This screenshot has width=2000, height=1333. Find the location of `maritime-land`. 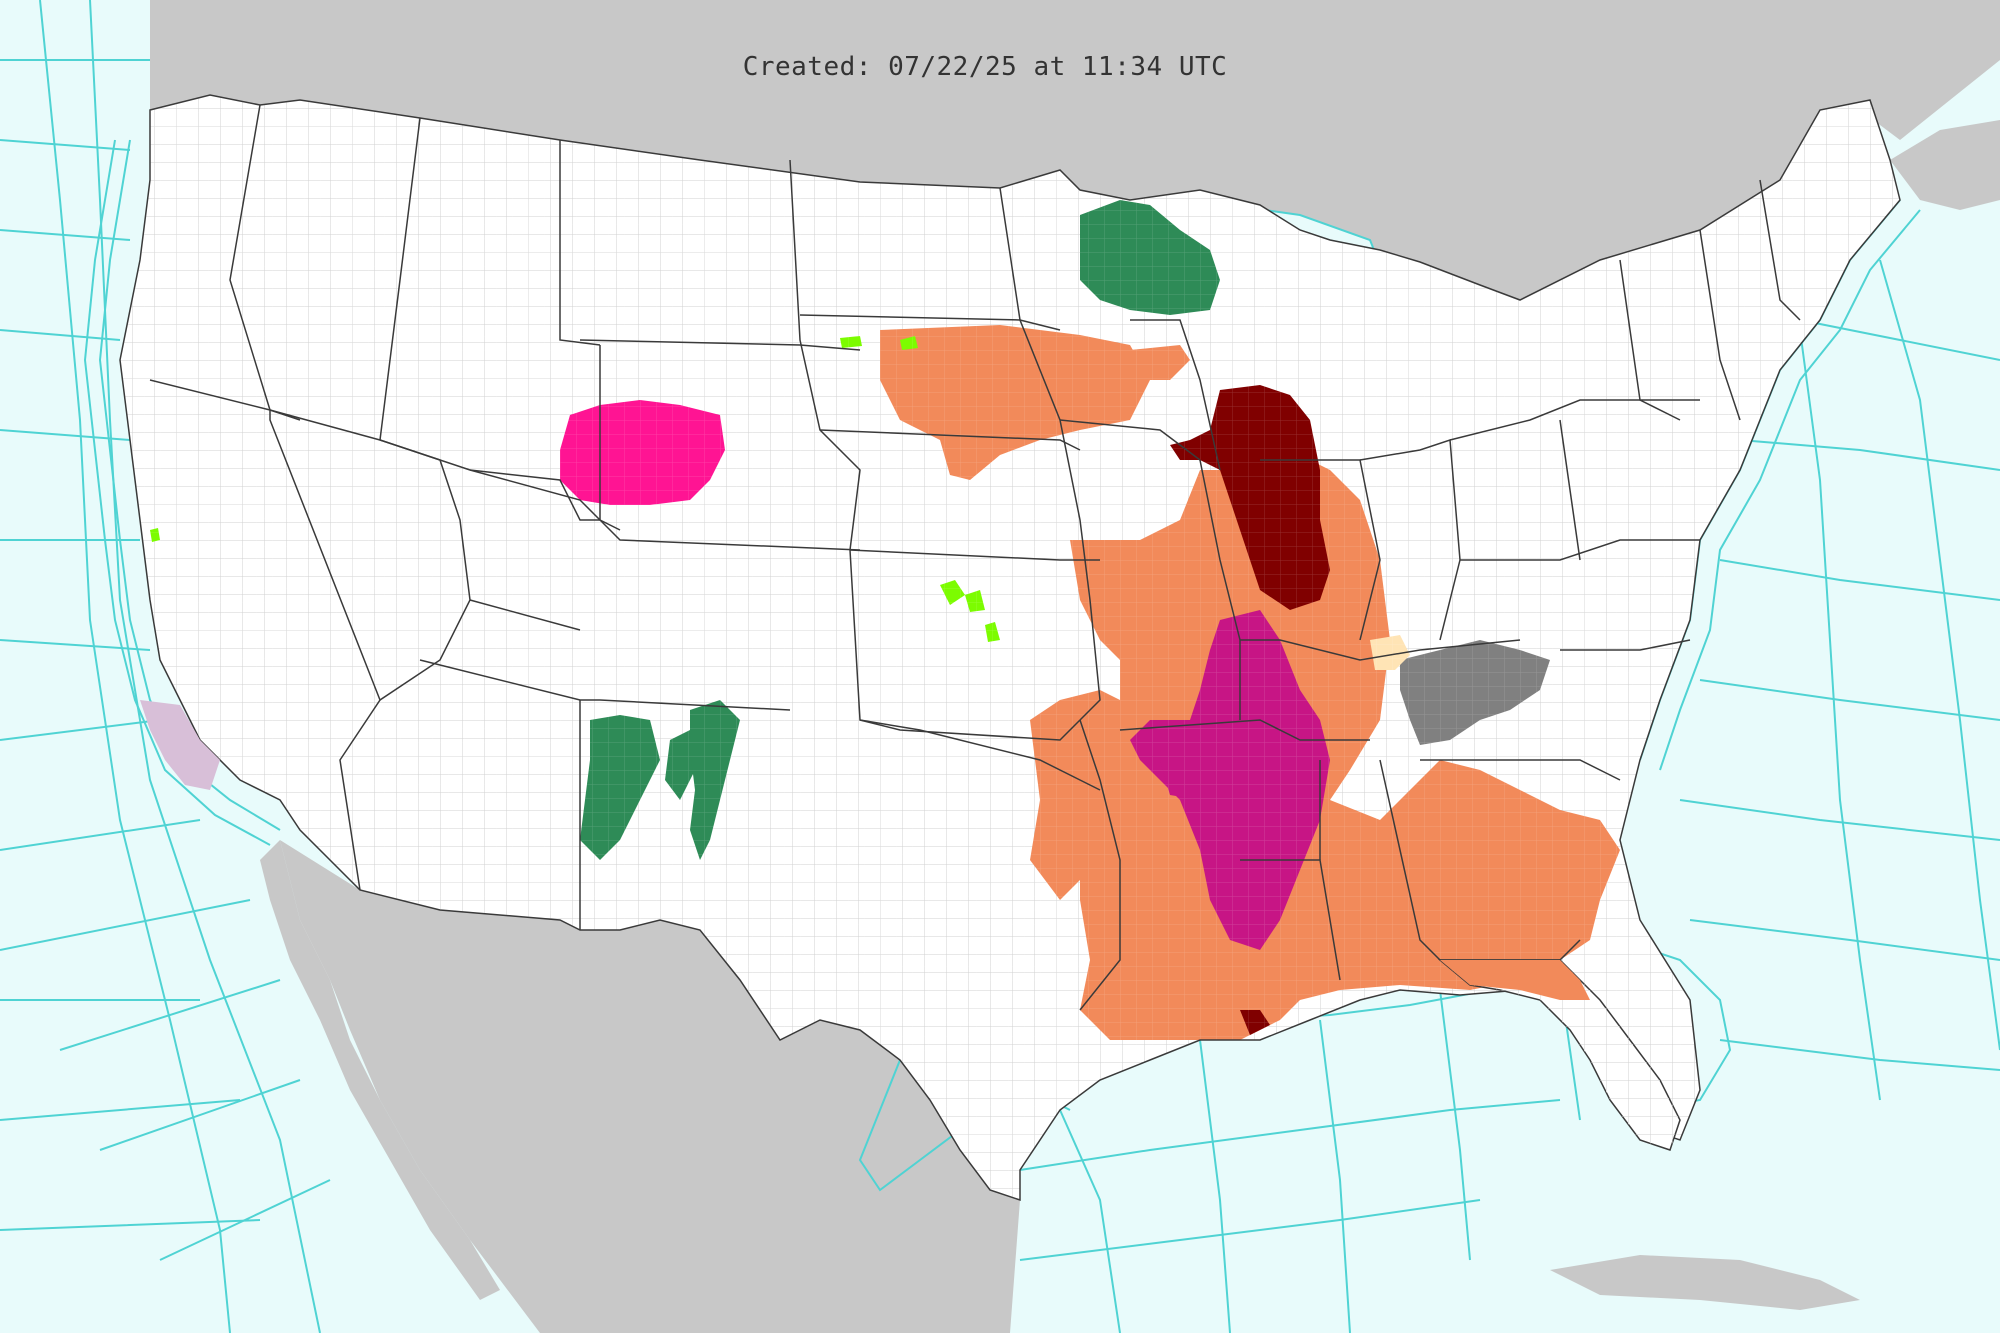

maritime-land is located at coordinates (1945, 165).